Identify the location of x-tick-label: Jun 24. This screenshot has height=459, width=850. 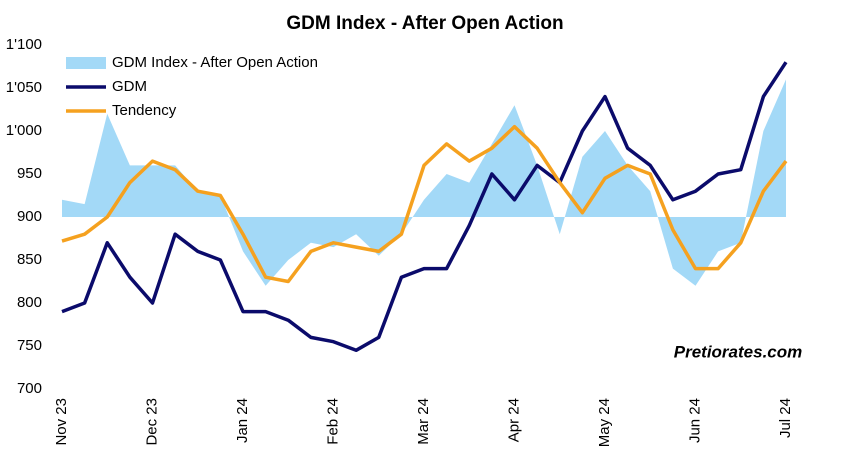
(694, 420).